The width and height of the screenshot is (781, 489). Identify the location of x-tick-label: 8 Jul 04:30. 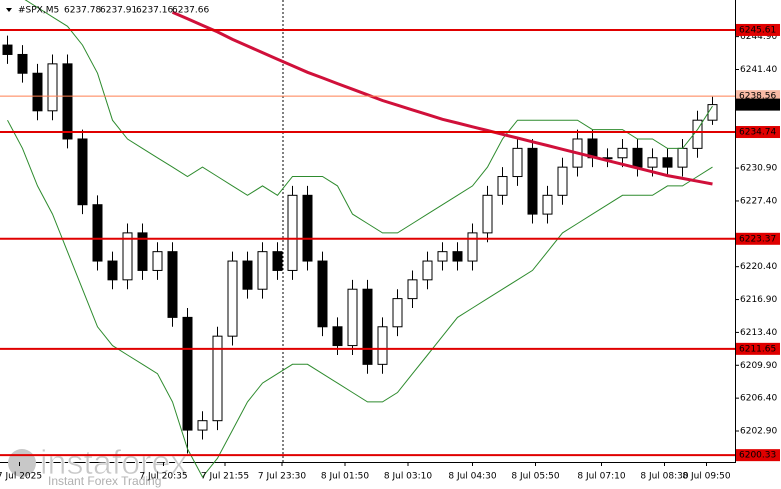
(472, 477).